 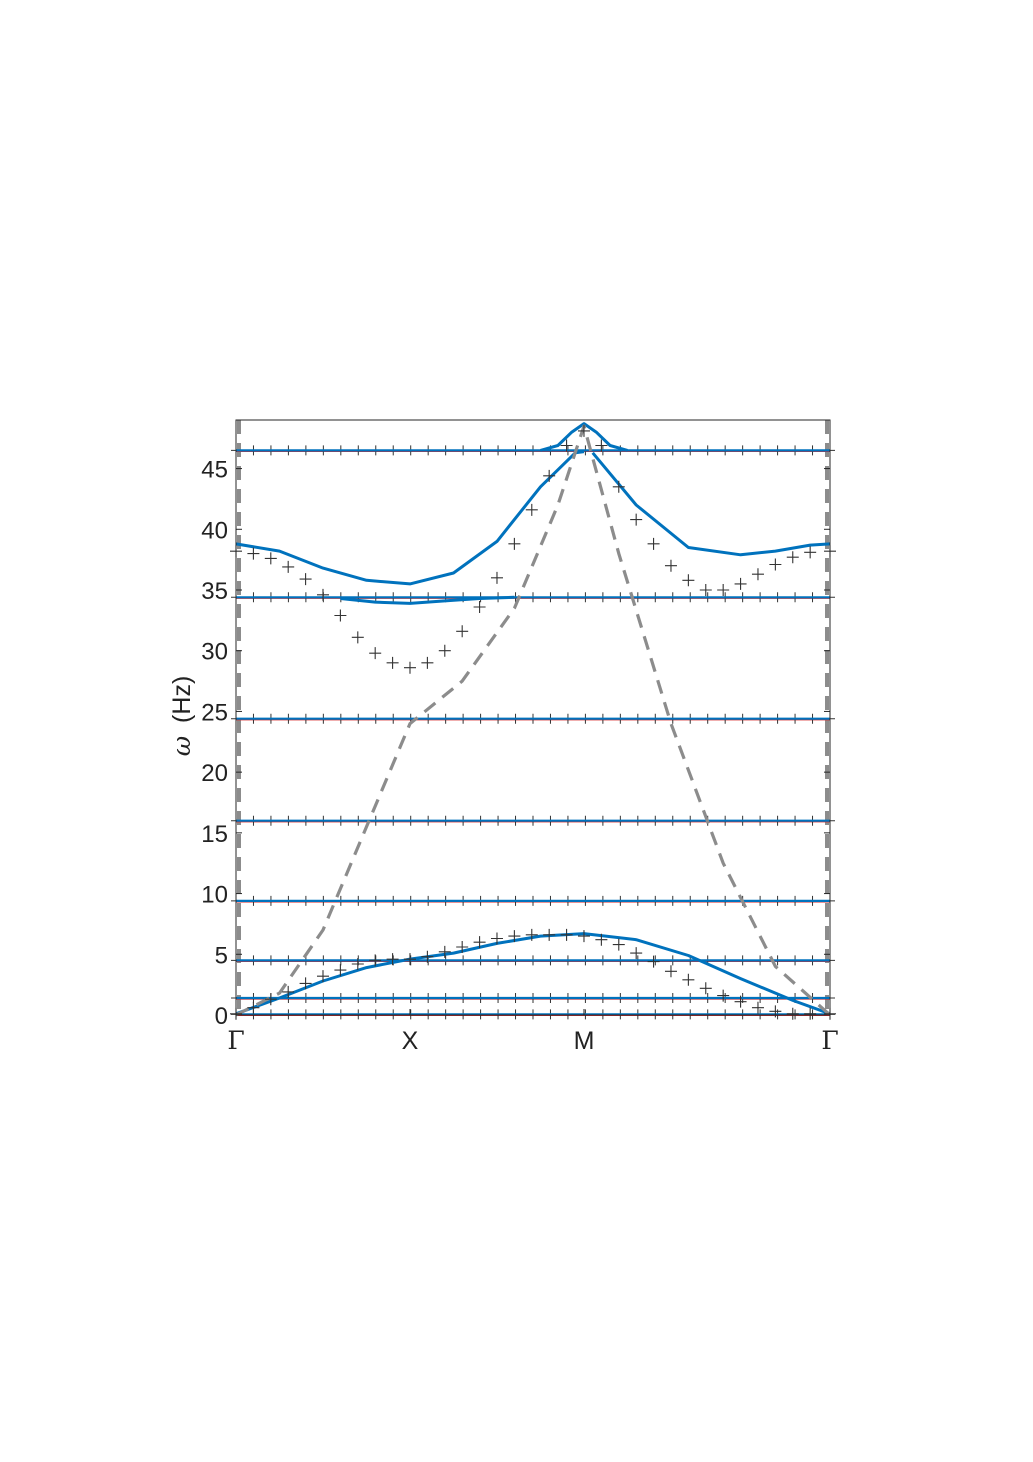 I want to click on y-tick-label: 30, so click(x=214, y=652).